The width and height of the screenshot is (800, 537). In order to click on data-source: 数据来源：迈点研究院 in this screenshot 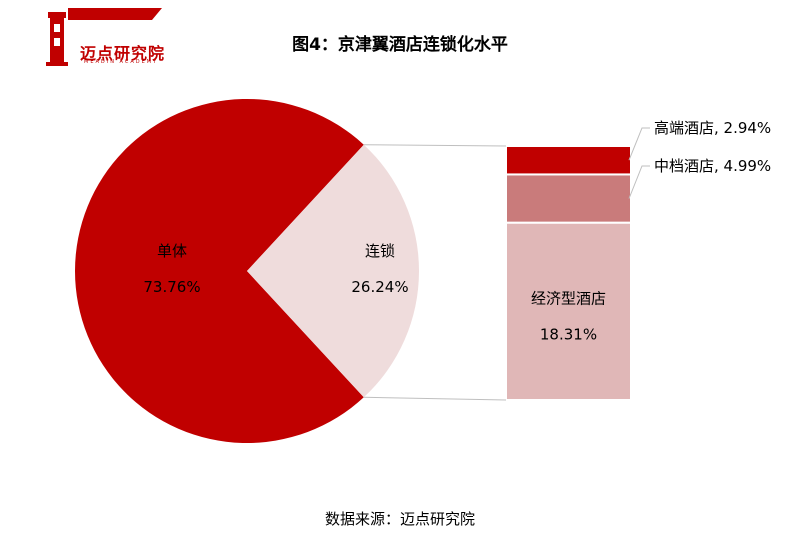, I will do `click(399, 519)`.